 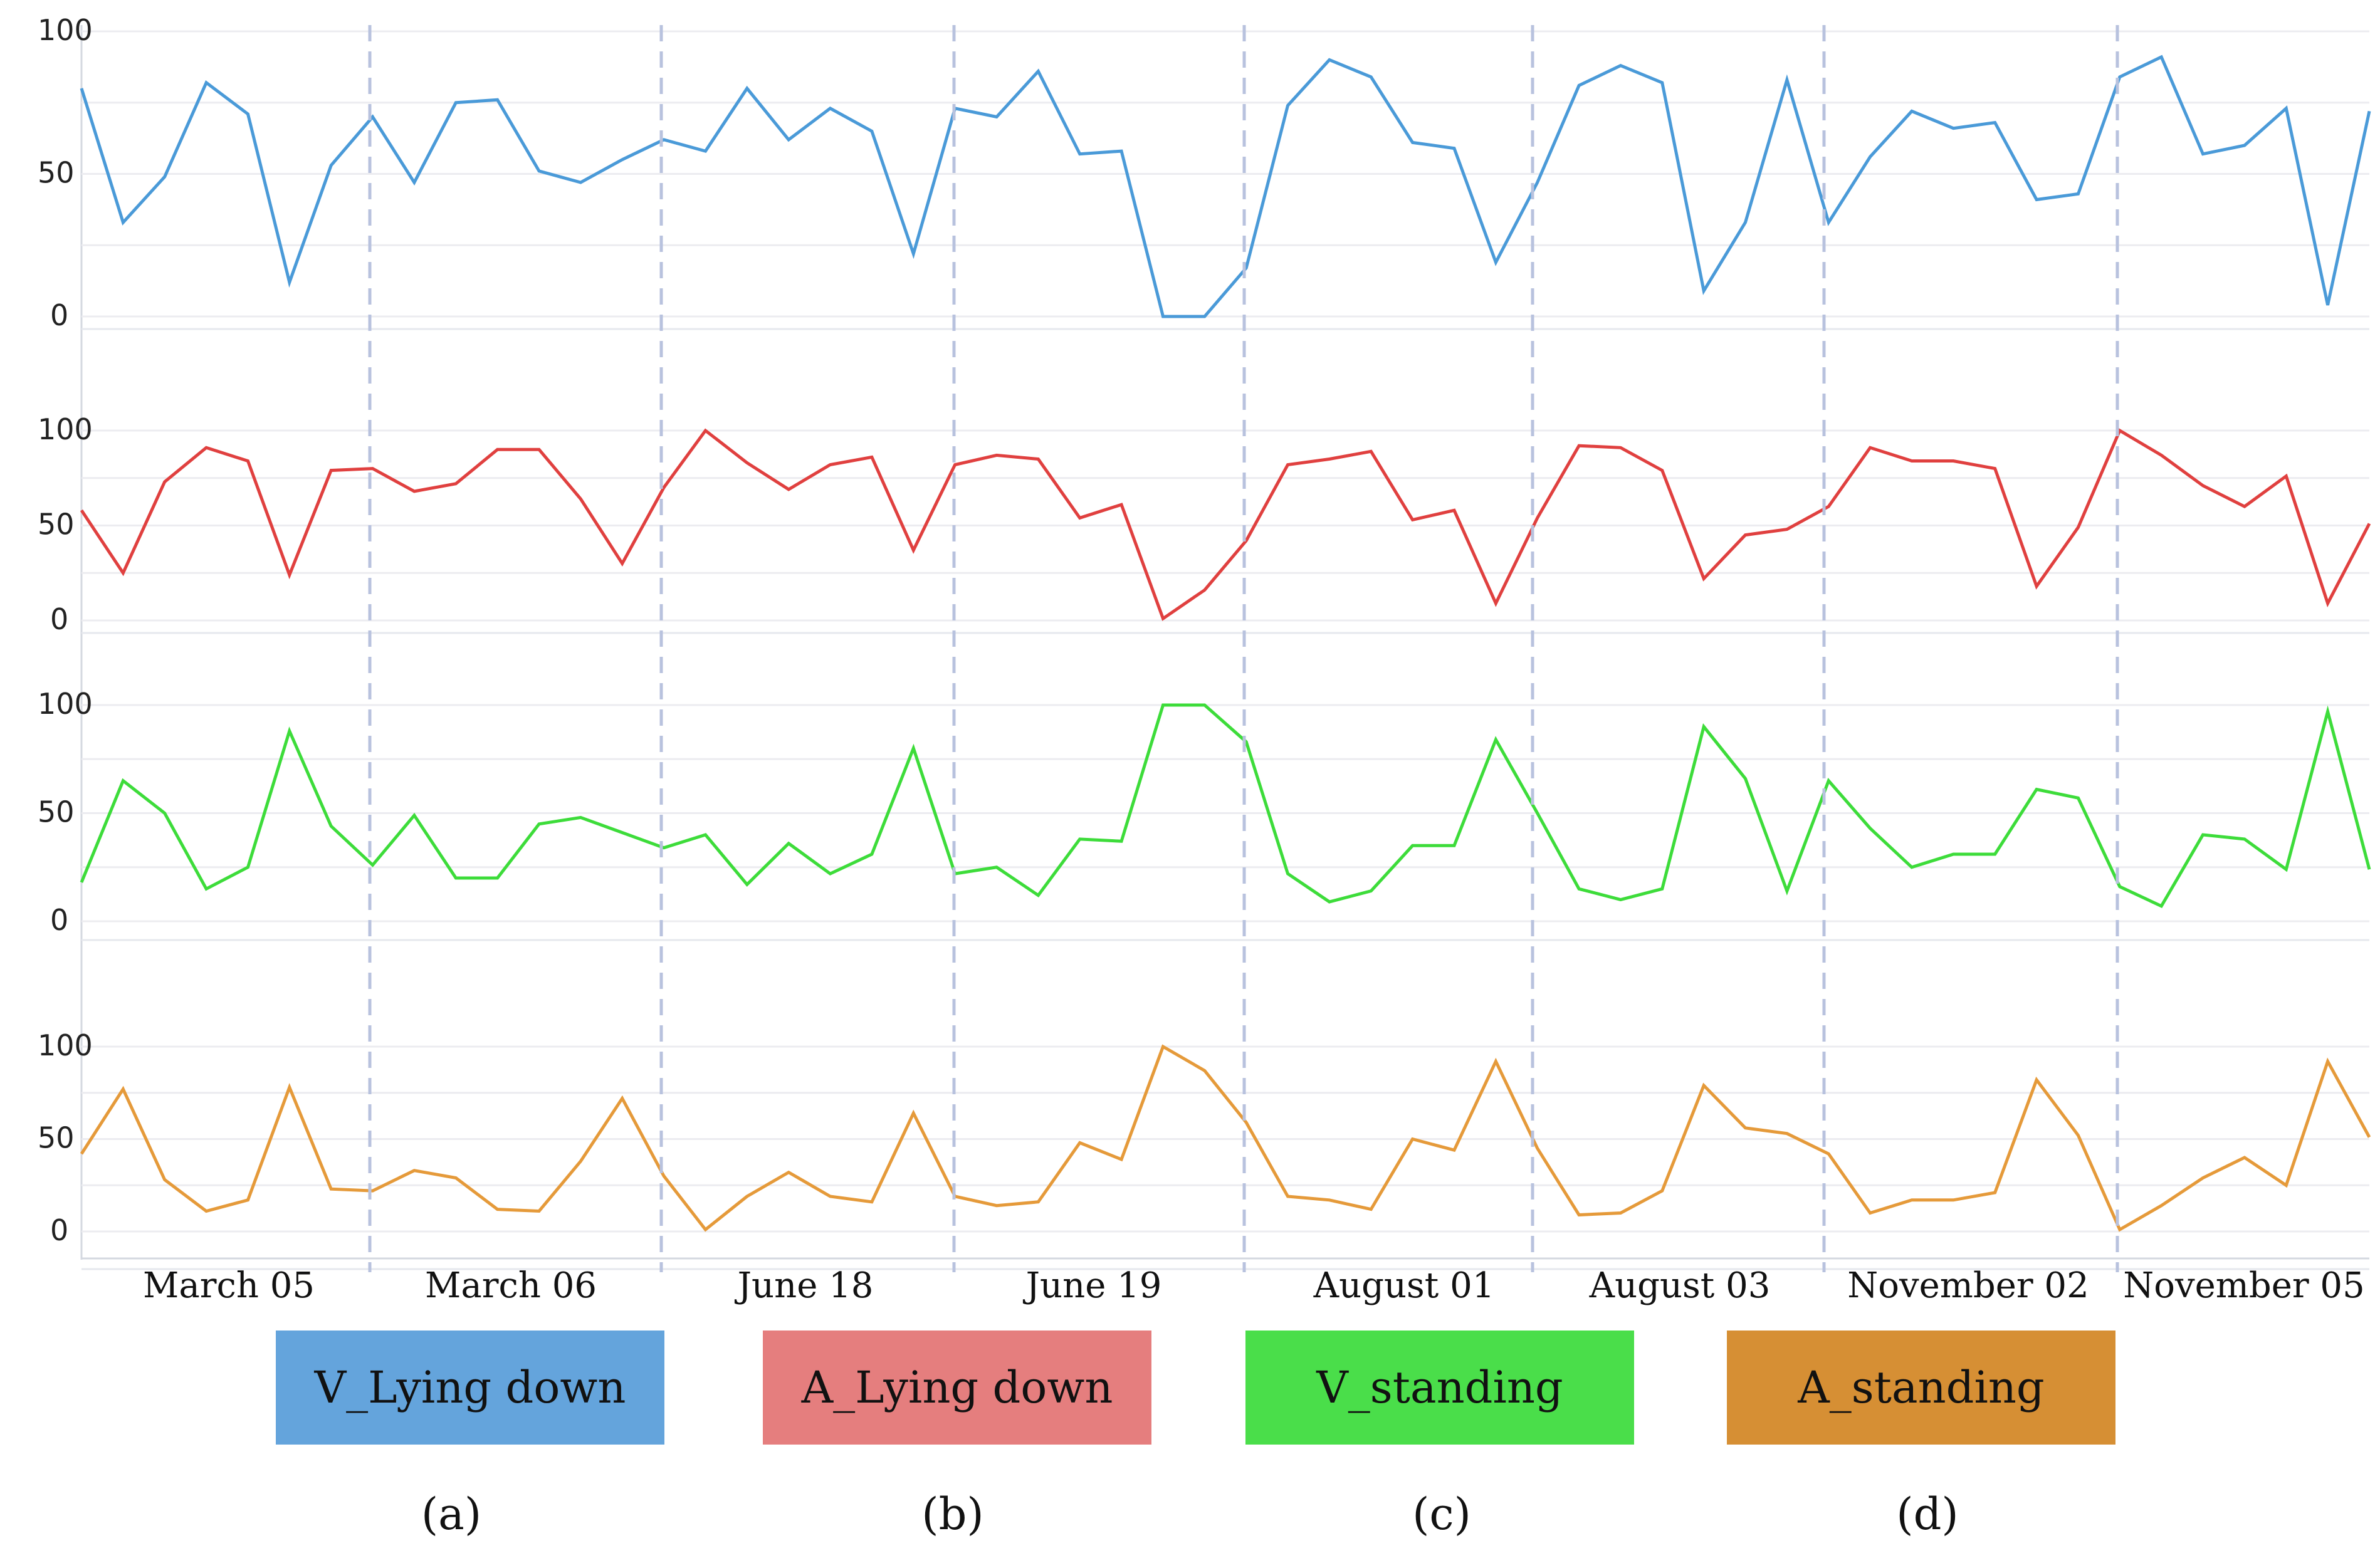 I want to click on legend-a-lying-down: A_Lying down, so click(x=957, y=1388).